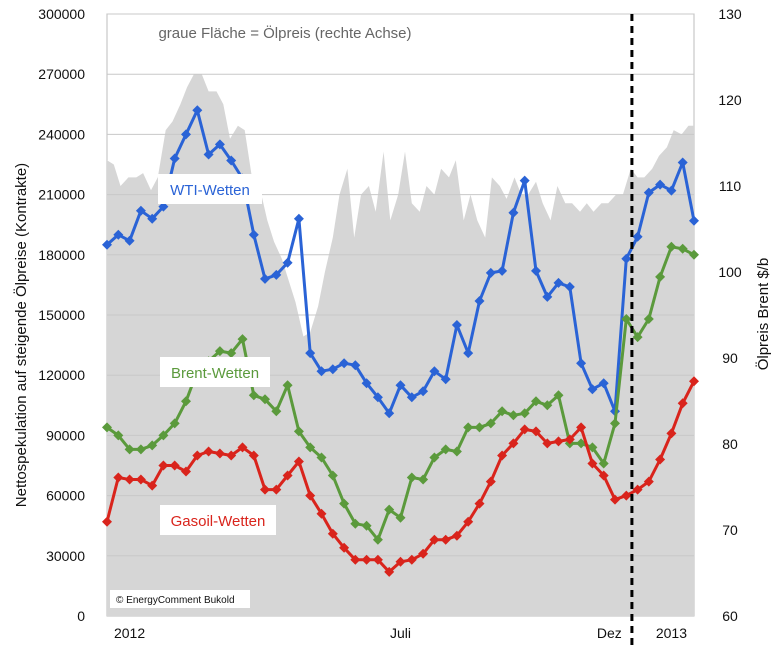 This screenshot has width=778, height=651. Describe the element at coordinates (61, 315) in the screenshot. I see `y-left-tick: 150000` at that location.